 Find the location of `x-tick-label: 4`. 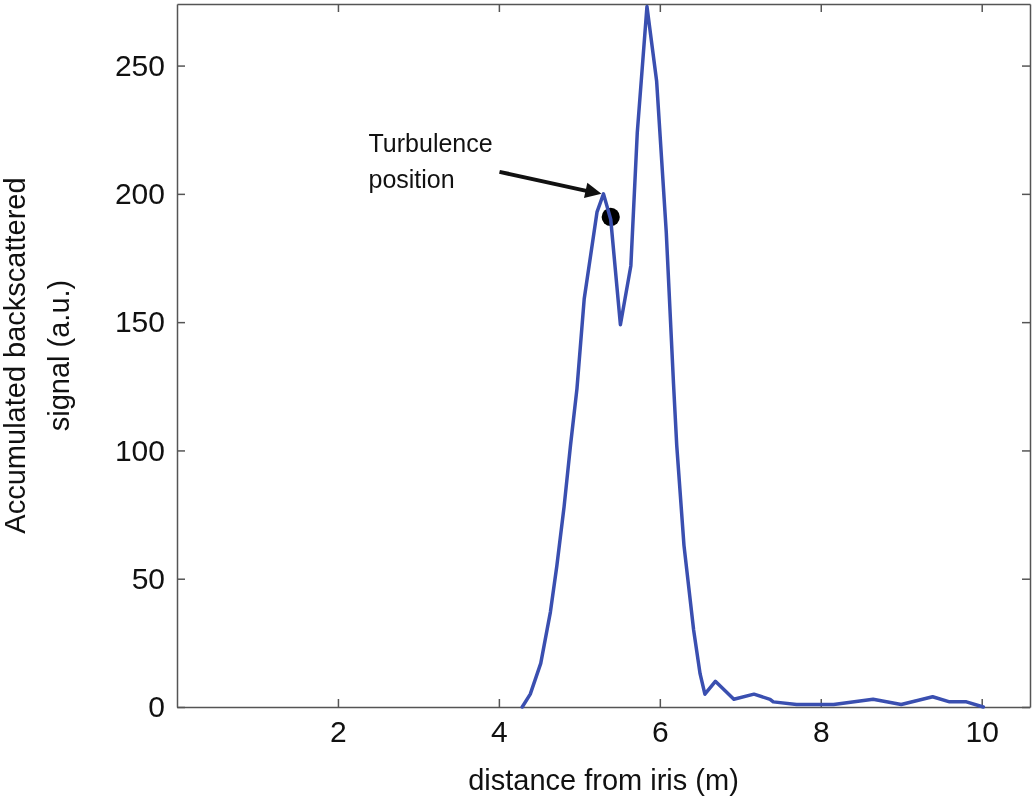

x-tick-label: 4 is located at coordinates (499, 732).